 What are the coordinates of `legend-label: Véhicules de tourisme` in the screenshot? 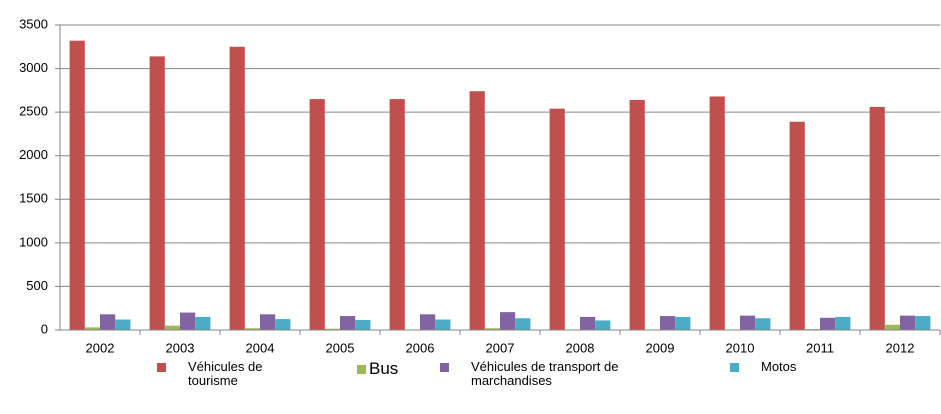 It's located at (225, 373).